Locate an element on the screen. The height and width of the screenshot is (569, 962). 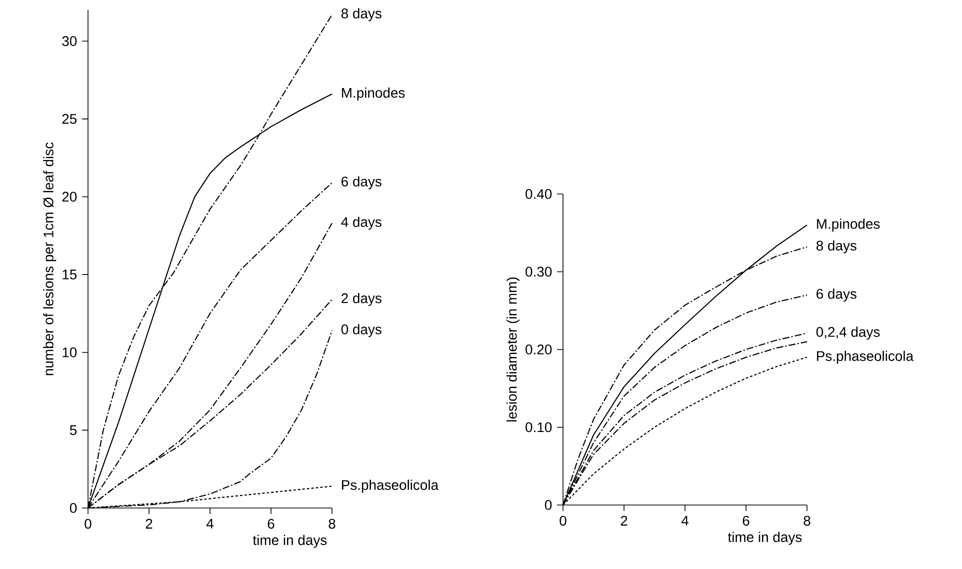
y-tick-label: 20 is located at coordinates (69, 197).